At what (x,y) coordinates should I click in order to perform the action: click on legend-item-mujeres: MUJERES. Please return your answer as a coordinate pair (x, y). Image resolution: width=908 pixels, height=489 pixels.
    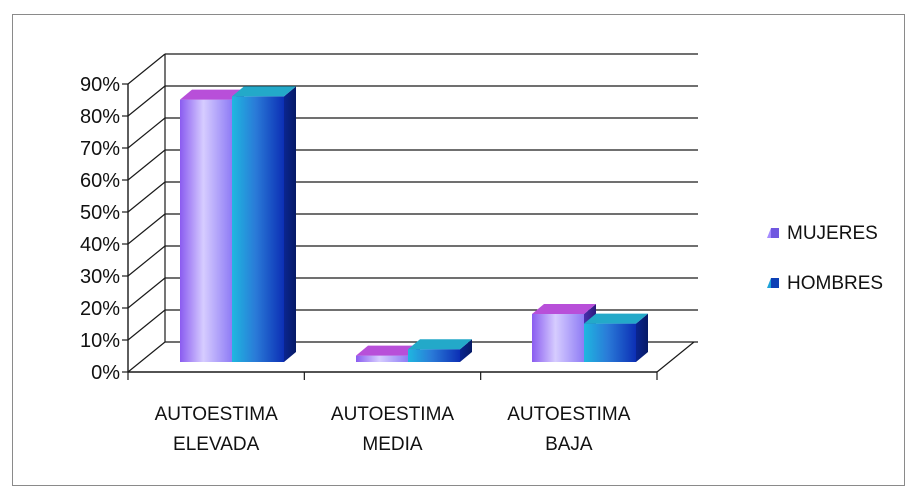
    Looking at the image, I should click on (822, 233).